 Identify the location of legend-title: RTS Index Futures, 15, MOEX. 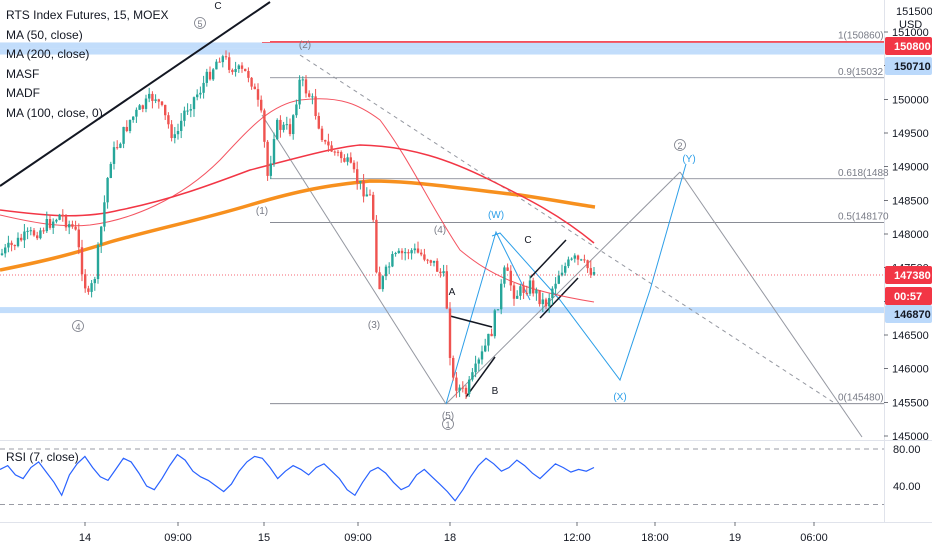
(87, 15).